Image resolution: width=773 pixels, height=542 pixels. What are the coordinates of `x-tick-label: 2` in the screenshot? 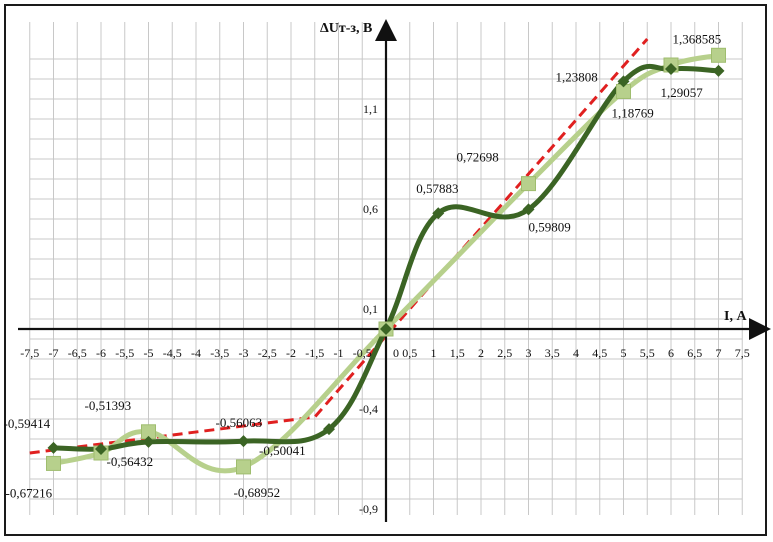 It's located at (481, 353).